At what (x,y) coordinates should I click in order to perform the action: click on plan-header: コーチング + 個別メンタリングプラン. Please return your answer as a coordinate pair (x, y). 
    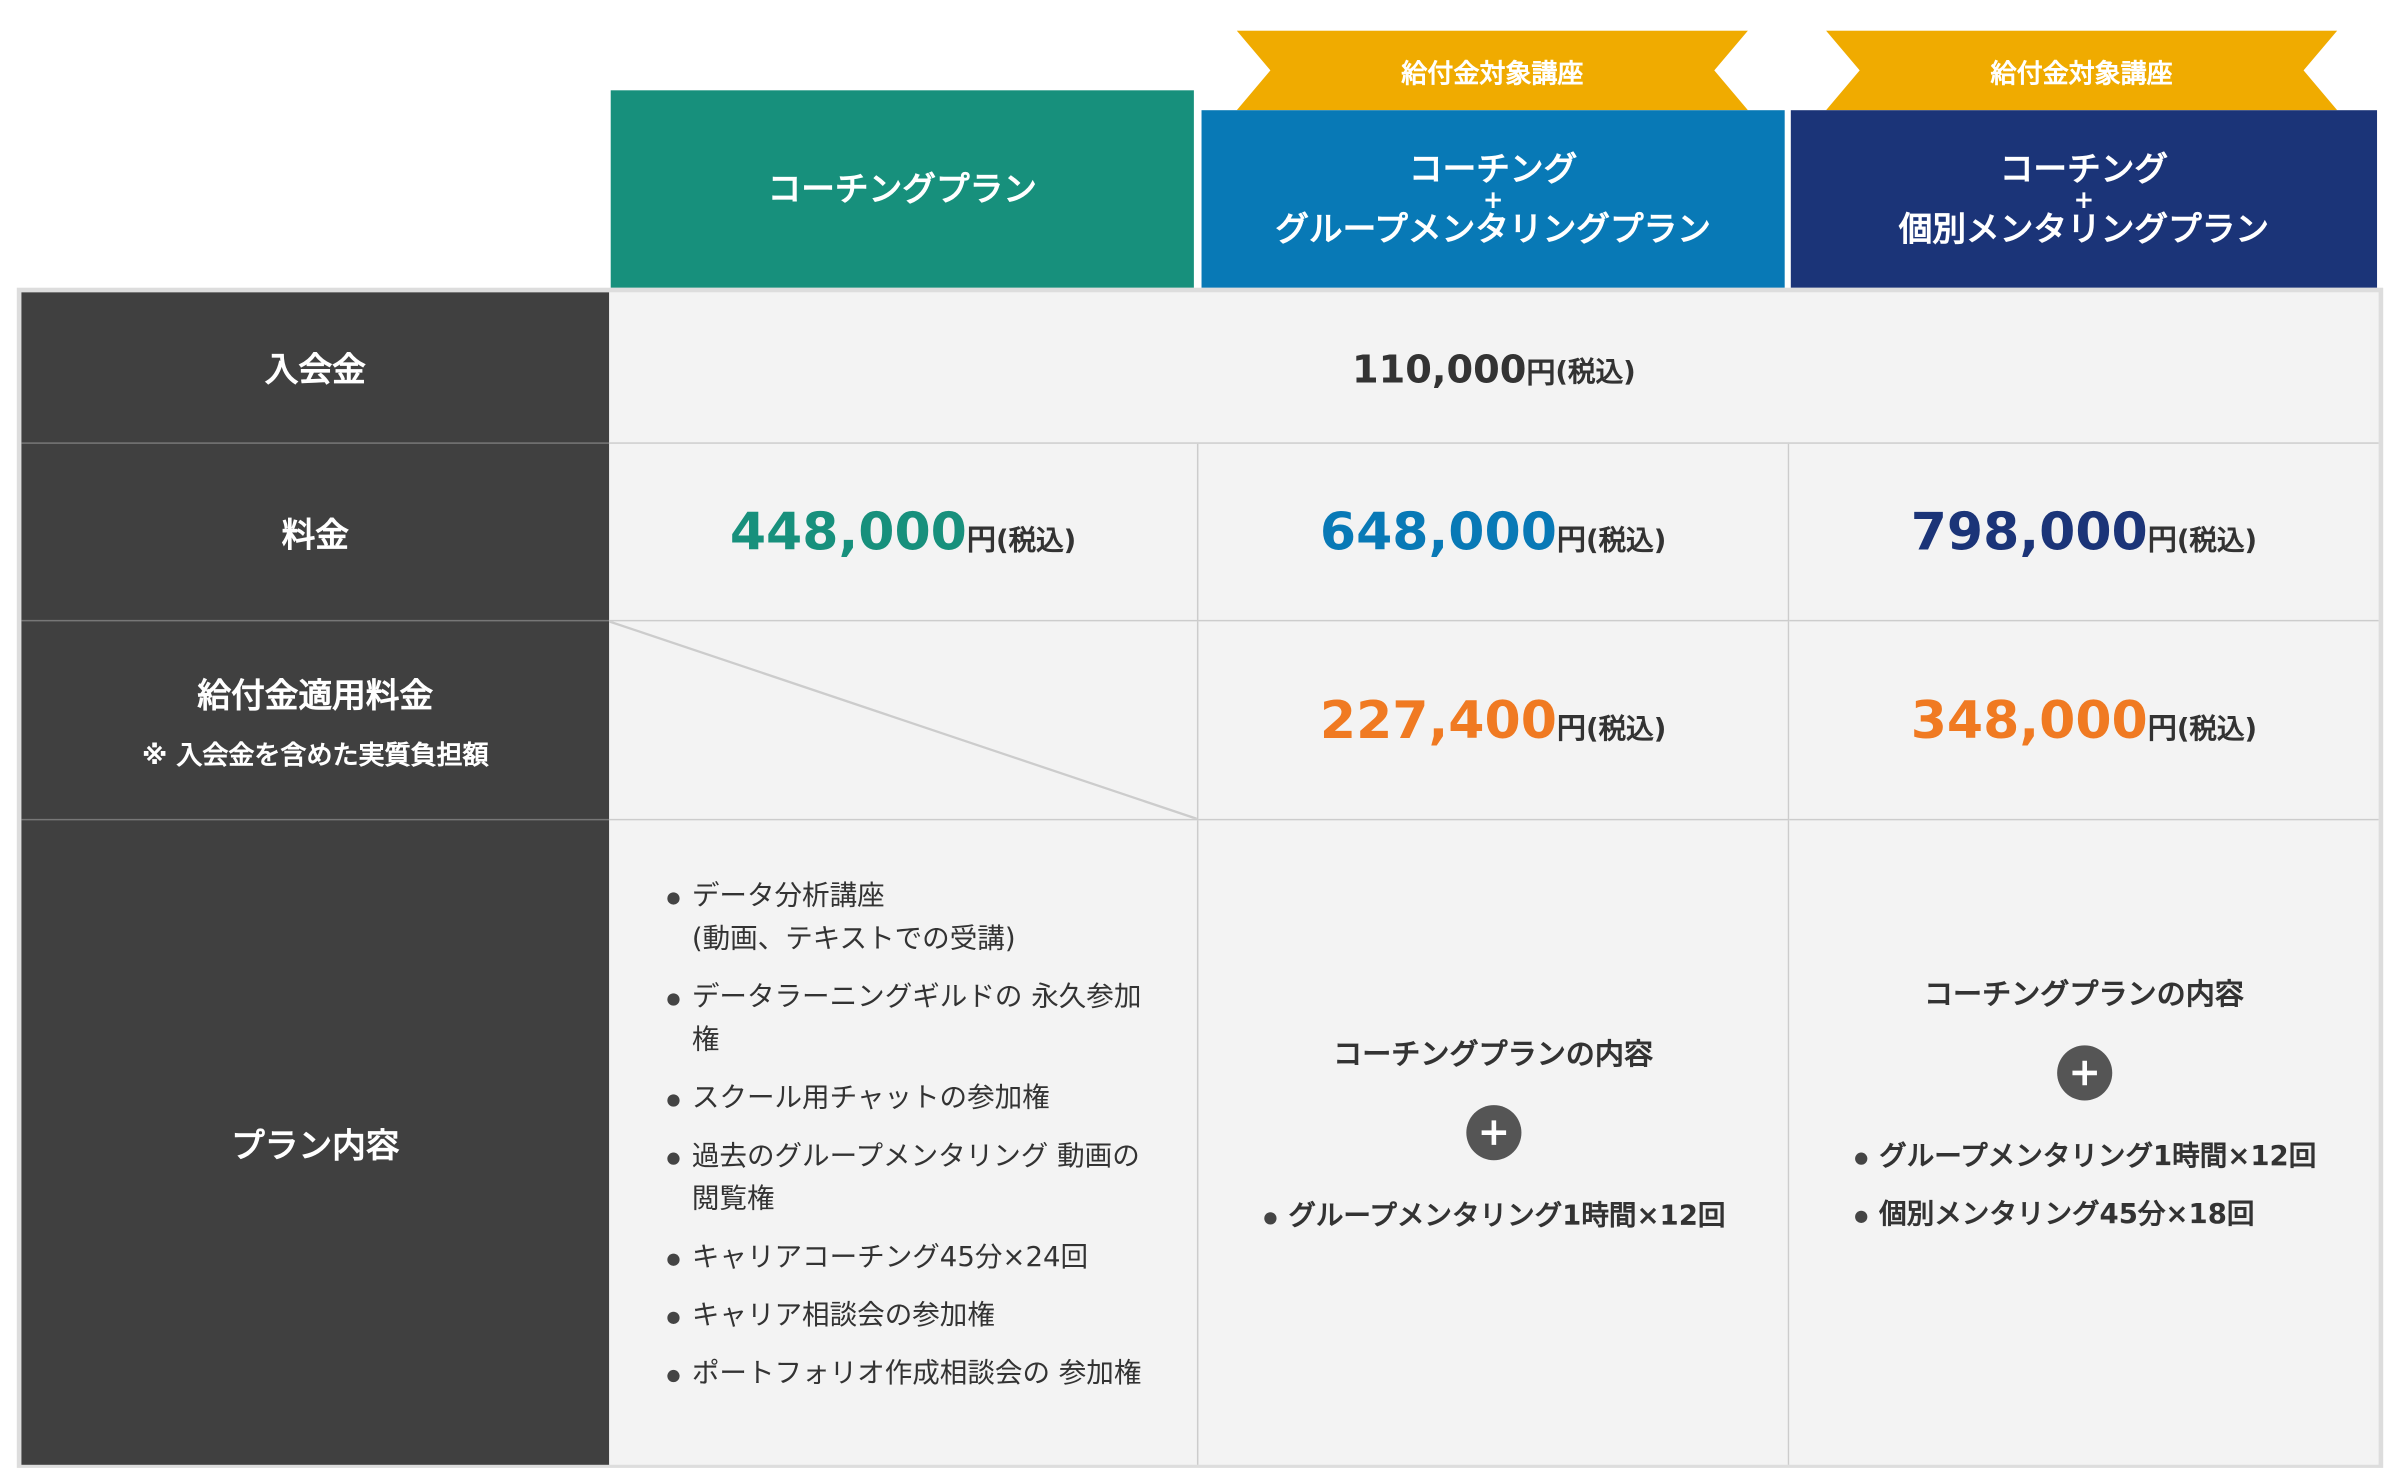
    Looking at the image, I should click on (2084, 200).